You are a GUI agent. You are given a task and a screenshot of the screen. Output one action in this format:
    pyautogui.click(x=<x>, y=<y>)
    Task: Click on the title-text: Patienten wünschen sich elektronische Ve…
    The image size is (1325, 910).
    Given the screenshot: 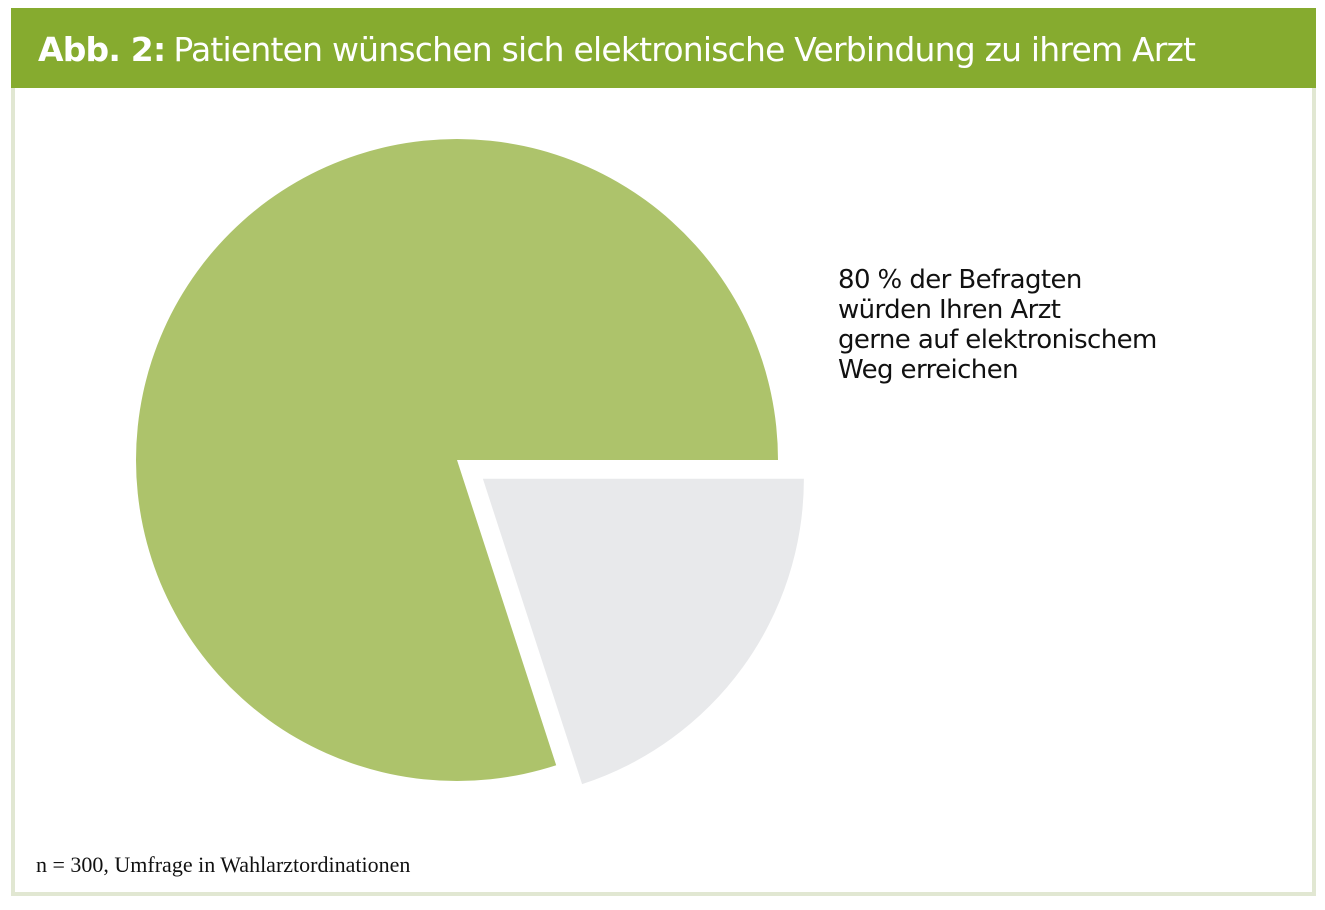 What is the action you would take?
    pyautogui.click(x=684, y=49)
    